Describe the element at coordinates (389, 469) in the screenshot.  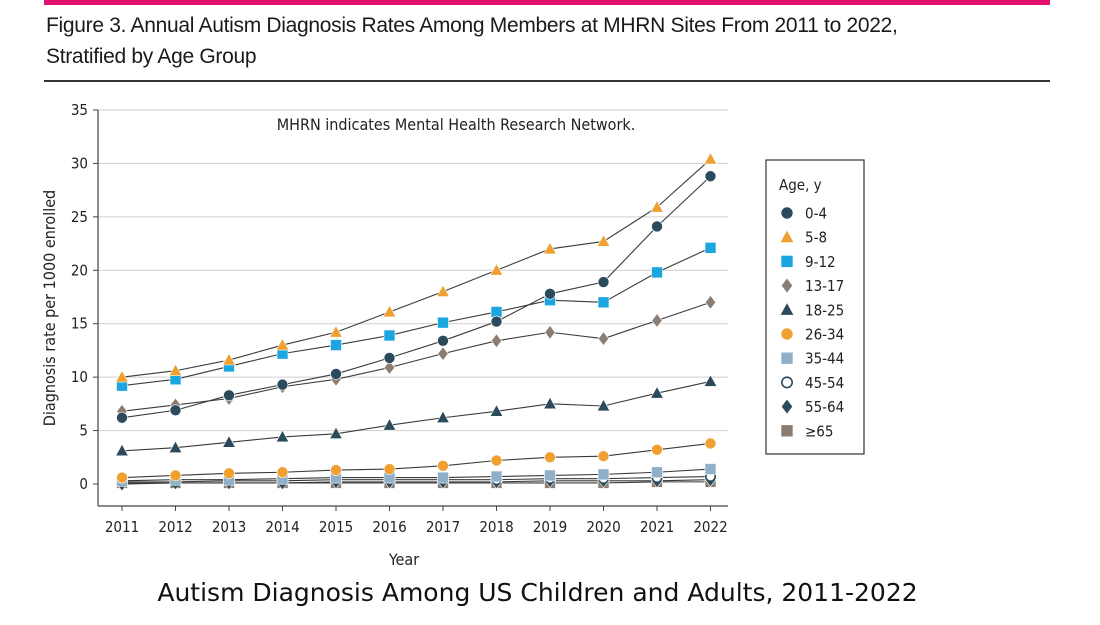
I see `data-point-26-34-2016` at that location.